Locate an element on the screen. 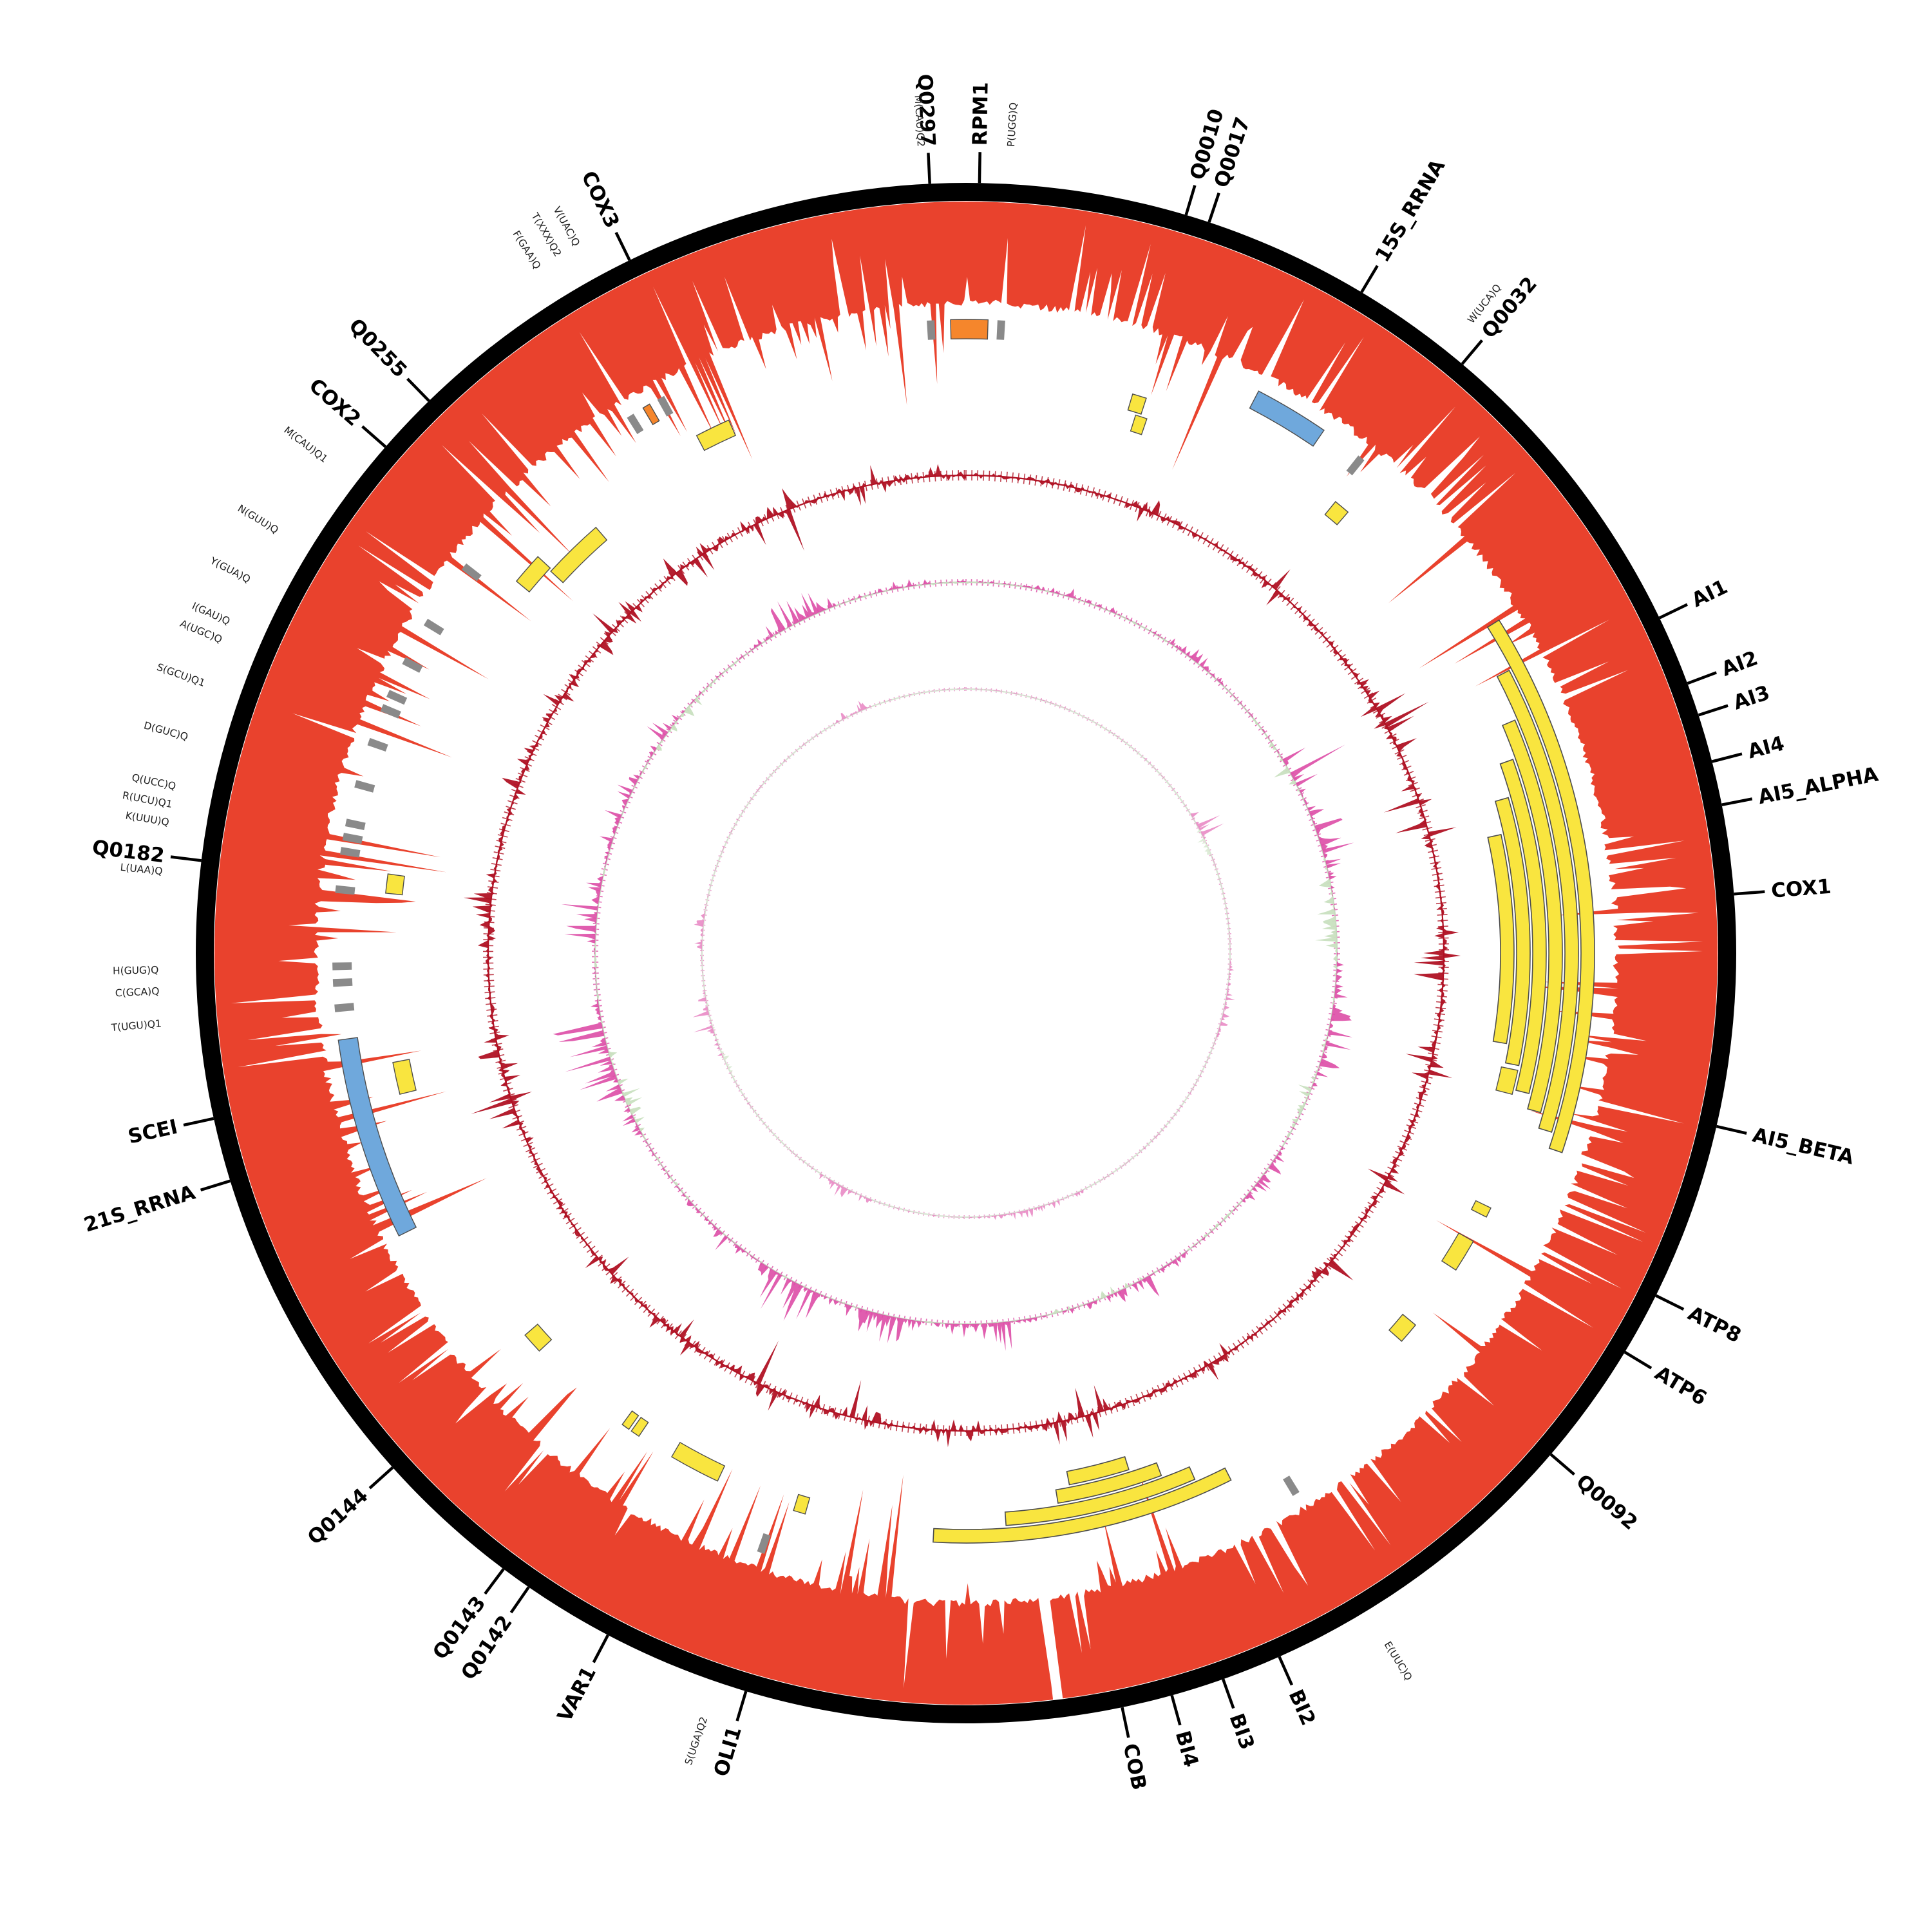  gene-label-COX1: COX1 is located at coordinates (1801, 889).